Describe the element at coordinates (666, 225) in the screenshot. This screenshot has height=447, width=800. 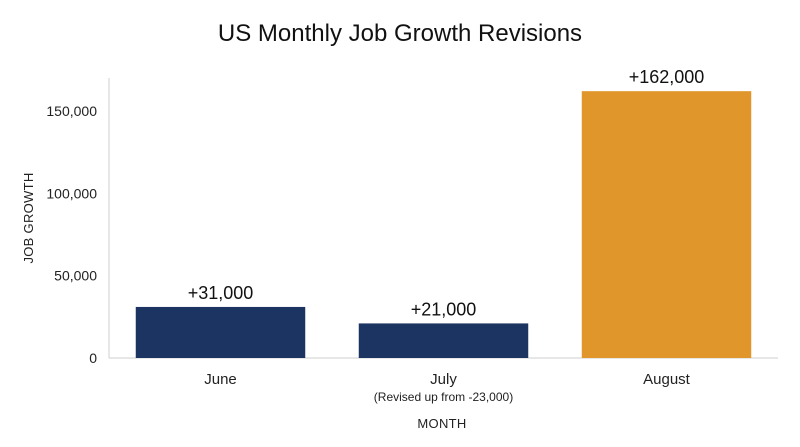
I see `bar-august` at that location.